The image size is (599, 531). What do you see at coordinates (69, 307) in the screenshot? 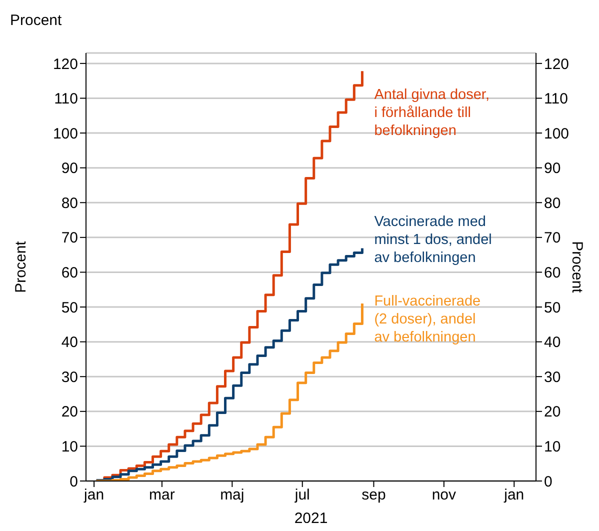
I see `y-tick-label: 50` at bounding box center [69, 307].